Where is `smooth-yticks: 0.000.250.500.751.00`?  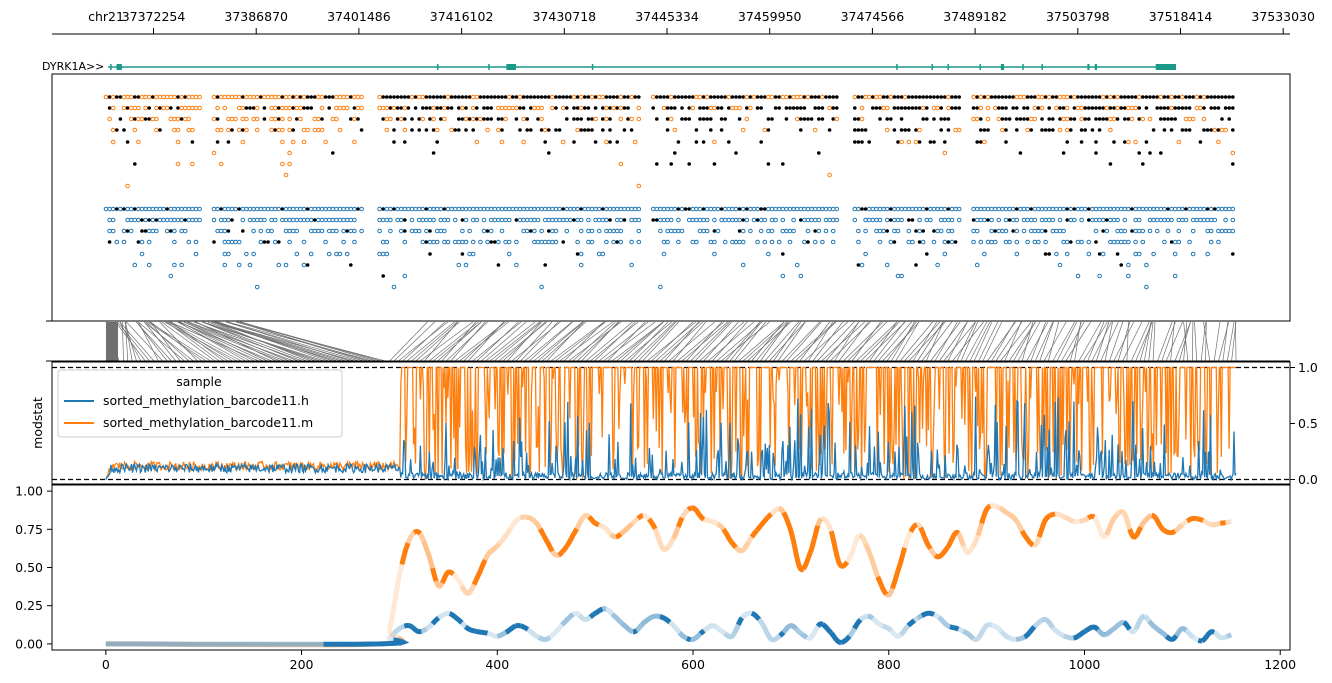
smooth-yticks: 0.000.250.500.751.00 is located at coordinates (33, 567).